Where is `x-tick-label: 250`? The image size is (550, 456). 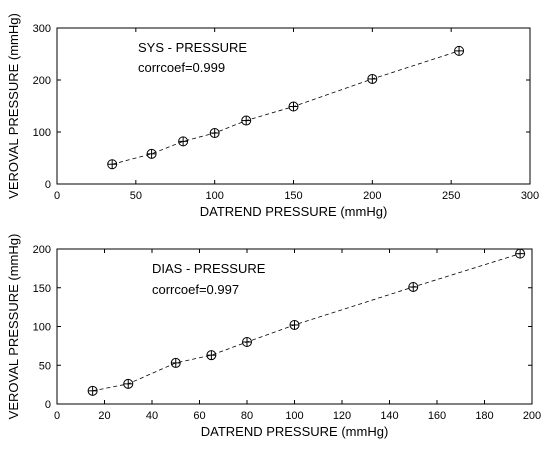
x-tick-label: 250 is located at coordinates (451, 196).